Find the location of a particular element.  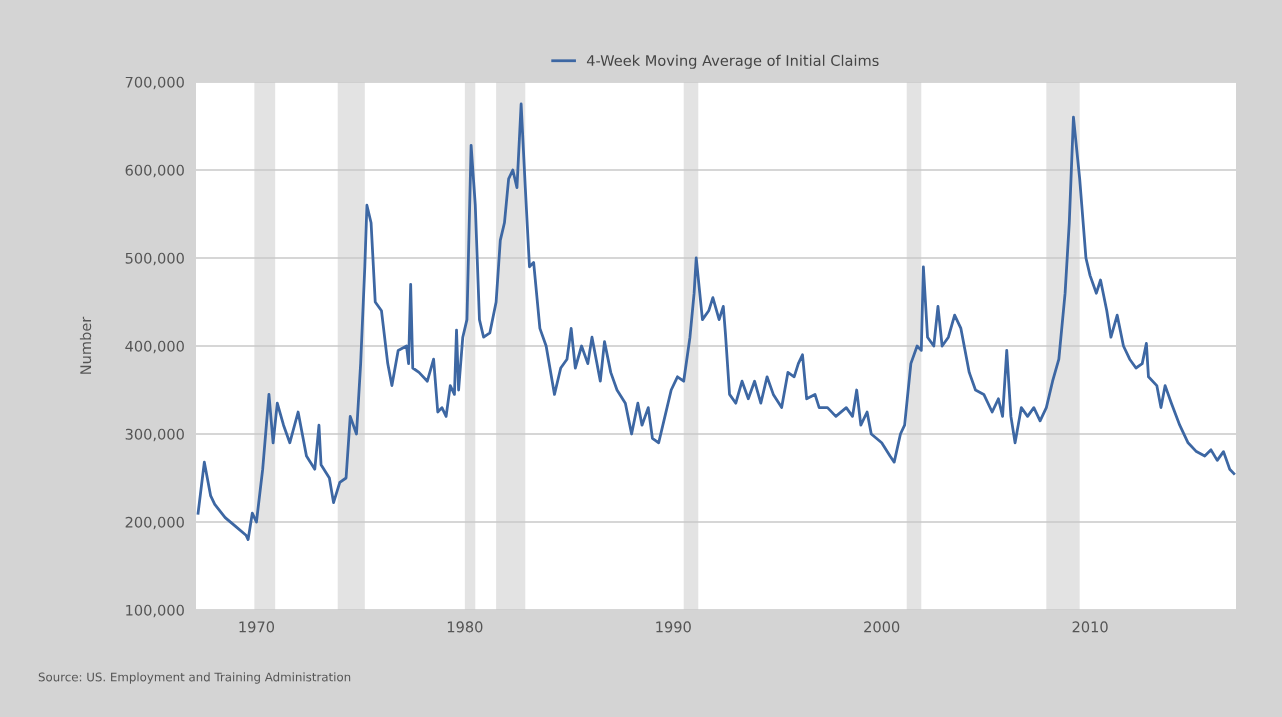

y-axis-title: Number is located at coordinates (85, 345).